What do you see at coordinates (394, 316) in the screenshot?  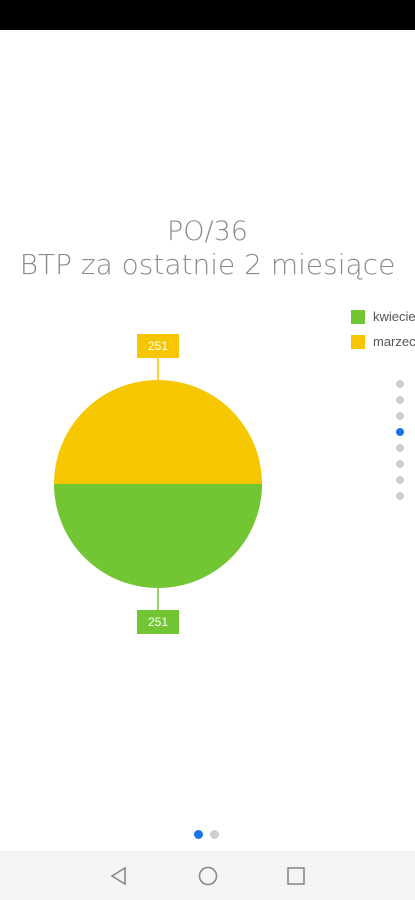 I see `legend-label-kwiecien: kwiecień` at bounding box center [394, 316].